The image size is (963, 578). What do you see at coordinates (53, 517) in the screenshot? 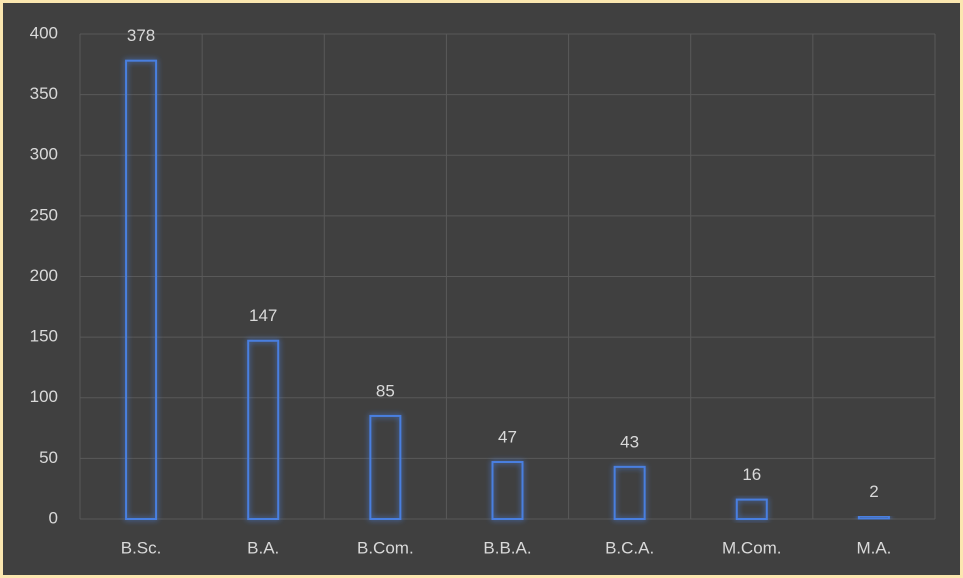
I see `y-tick-label: 0` at bounding box center [53, 517].